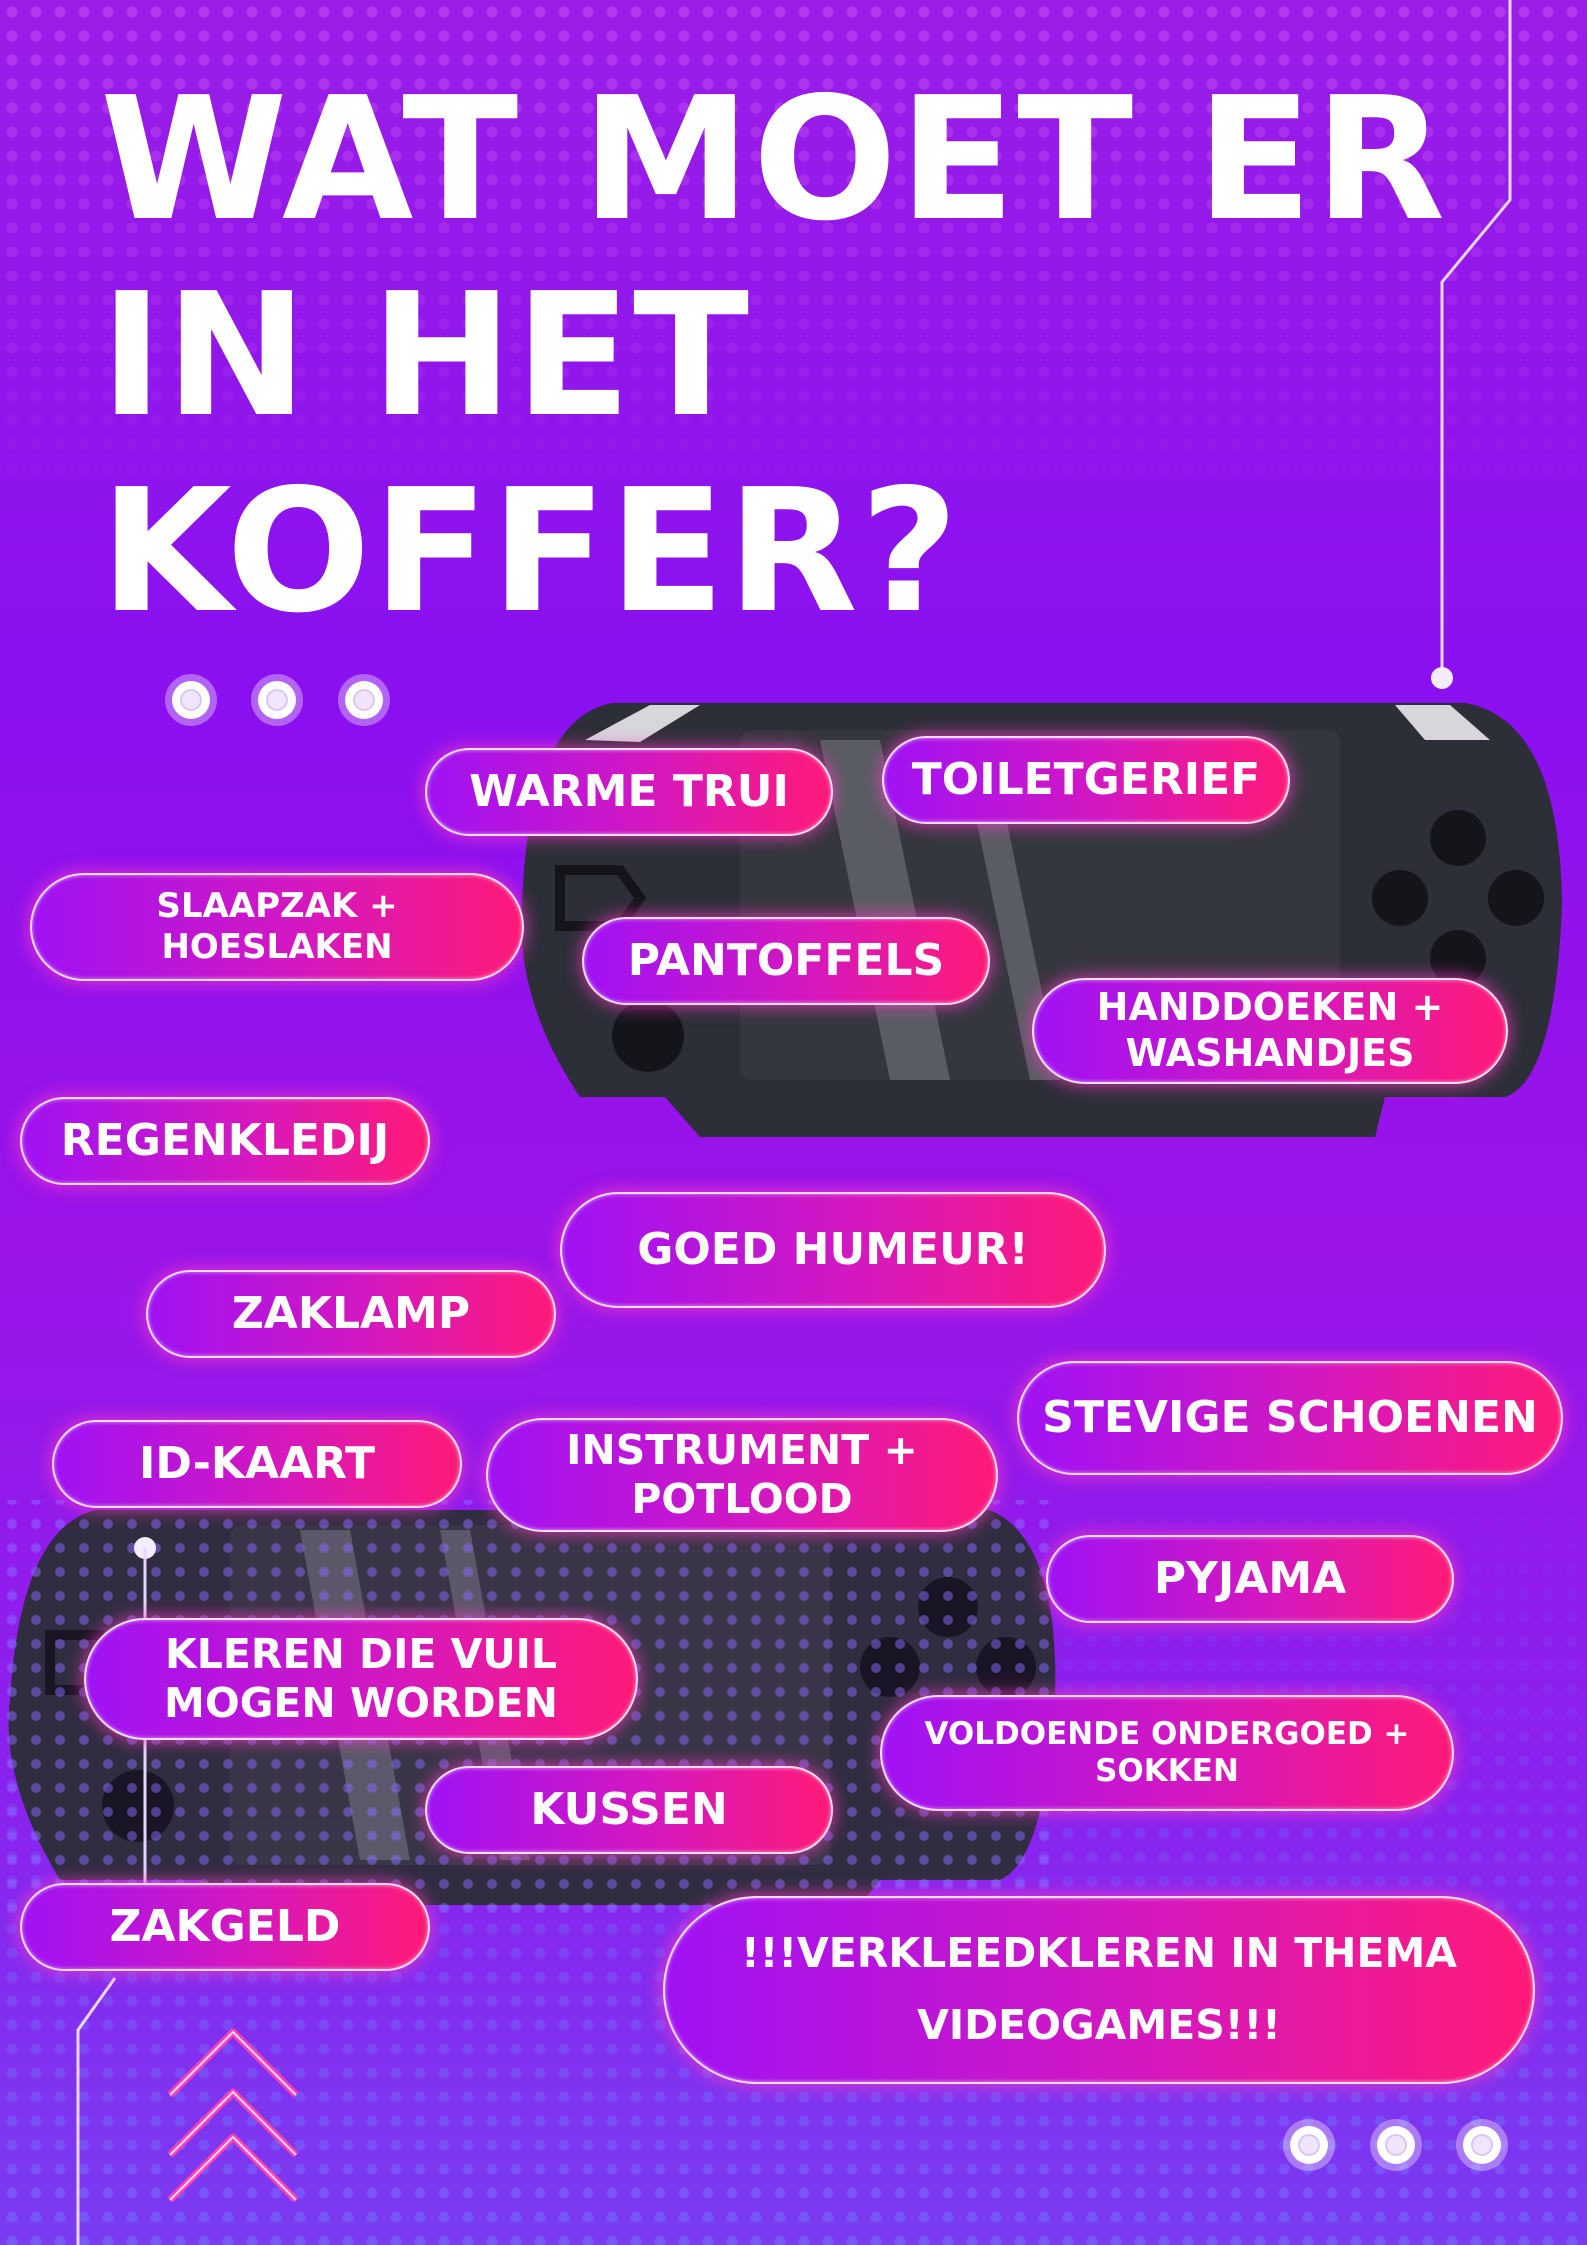 The width and height of the screenshot is (1587, 2245). I want to click on circuit-node-top, so click(1442, 678).